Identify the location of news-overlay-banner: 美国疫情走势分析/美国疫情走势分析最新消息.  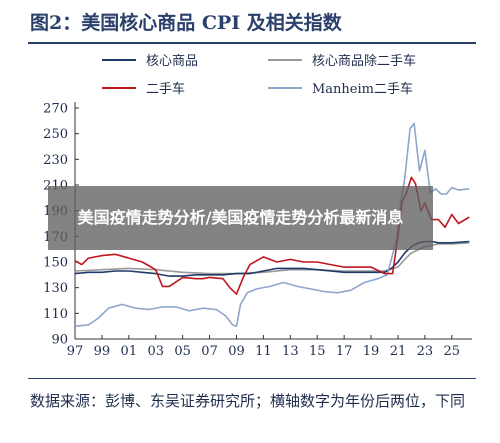
(240, 218).